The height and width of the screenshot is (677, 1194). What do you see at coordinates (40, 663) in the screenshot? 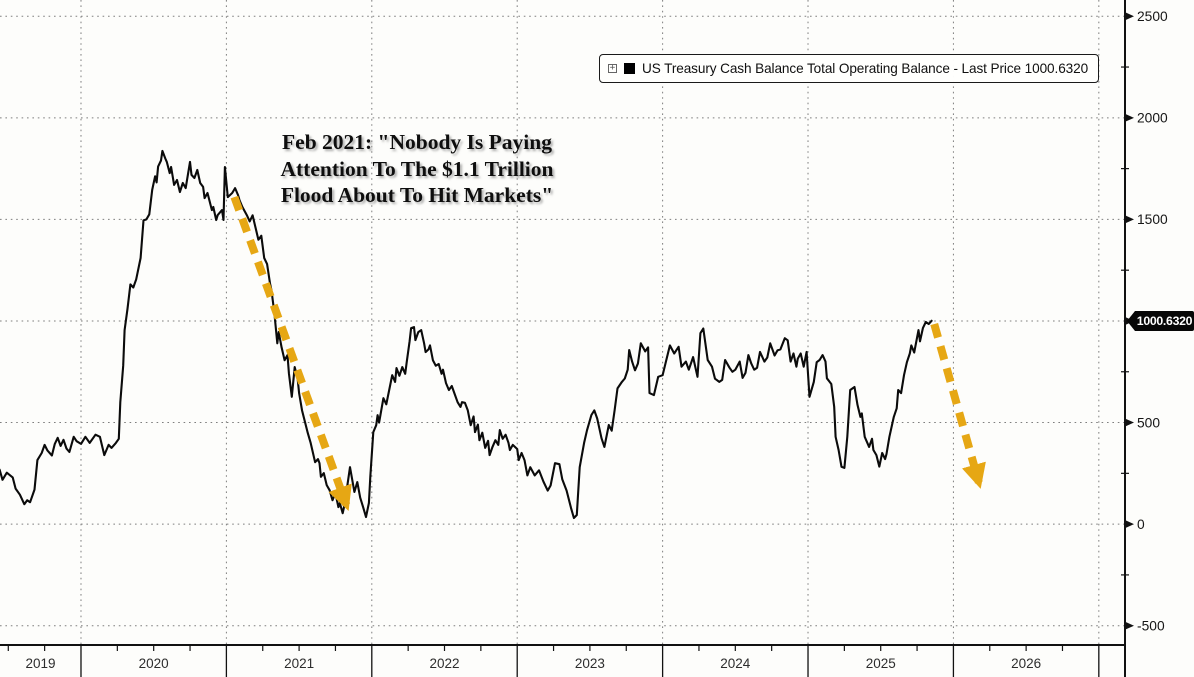
I see `svg-text: 2019` at bounding box center [40, 663].